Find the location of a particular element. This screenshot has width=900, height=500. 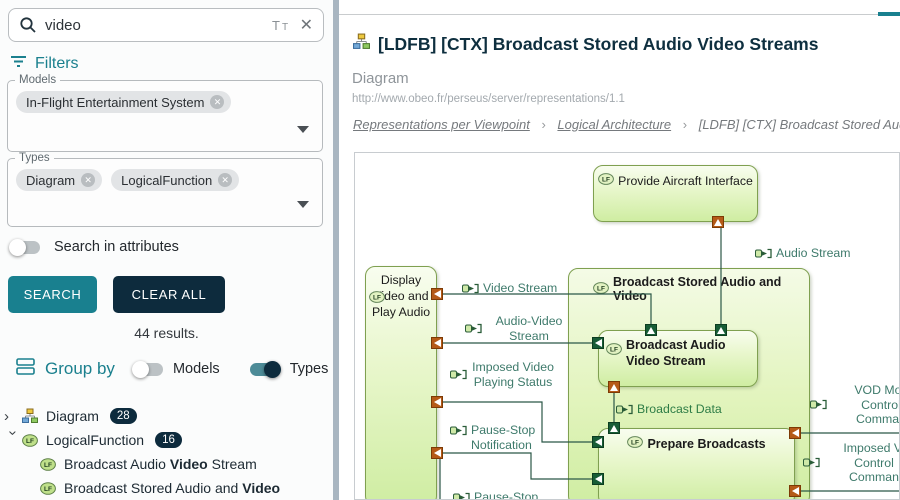

tab-strip: Commands is located at coordinates (619, 7).